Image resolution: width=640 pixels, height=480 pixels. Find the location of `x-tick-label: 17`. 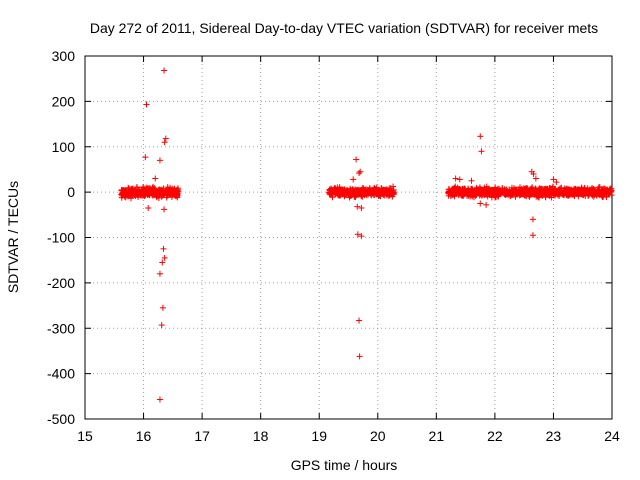

x-tick-label: 17 is located at coordinates (202, 436).